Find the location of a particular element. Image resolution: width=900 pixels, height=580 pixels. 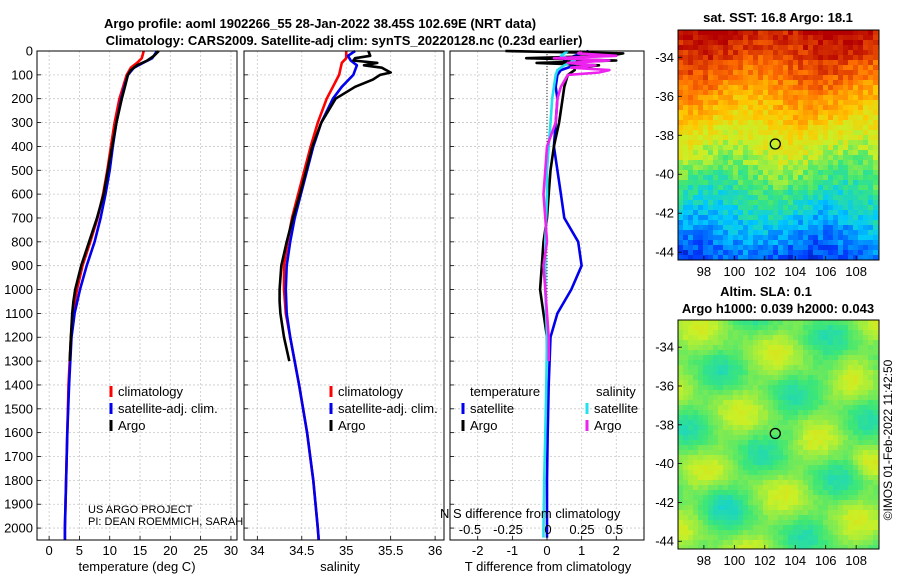

y-tick-label: 1500 is located at coordinates (18, 408).